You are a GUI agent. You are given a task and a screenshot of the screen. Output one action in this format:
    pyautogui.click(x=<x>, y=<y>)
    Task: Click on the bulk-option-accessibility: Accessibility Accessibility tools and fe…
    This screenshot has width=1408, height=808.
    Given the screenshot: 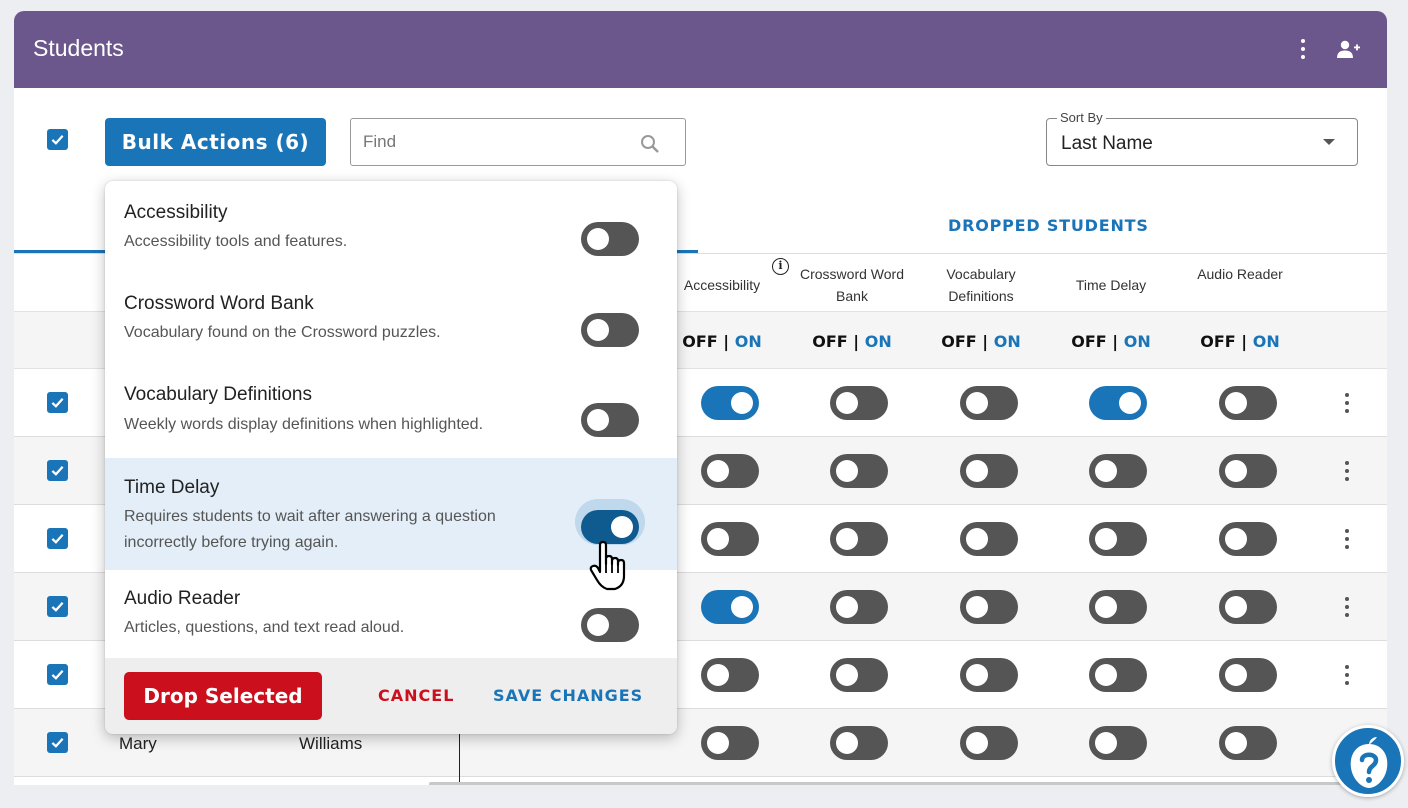 What is the action you would take?
    pyautogui.click(x=391, y=226)
    